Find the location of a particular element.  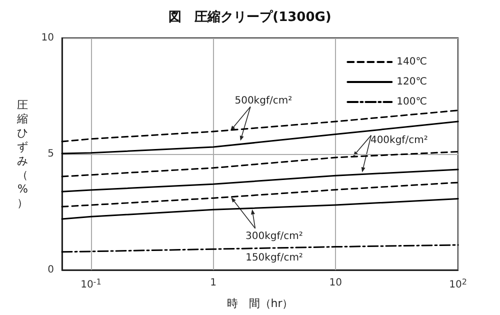

y-tick-label: 10 is located at coordinates (47, 38).